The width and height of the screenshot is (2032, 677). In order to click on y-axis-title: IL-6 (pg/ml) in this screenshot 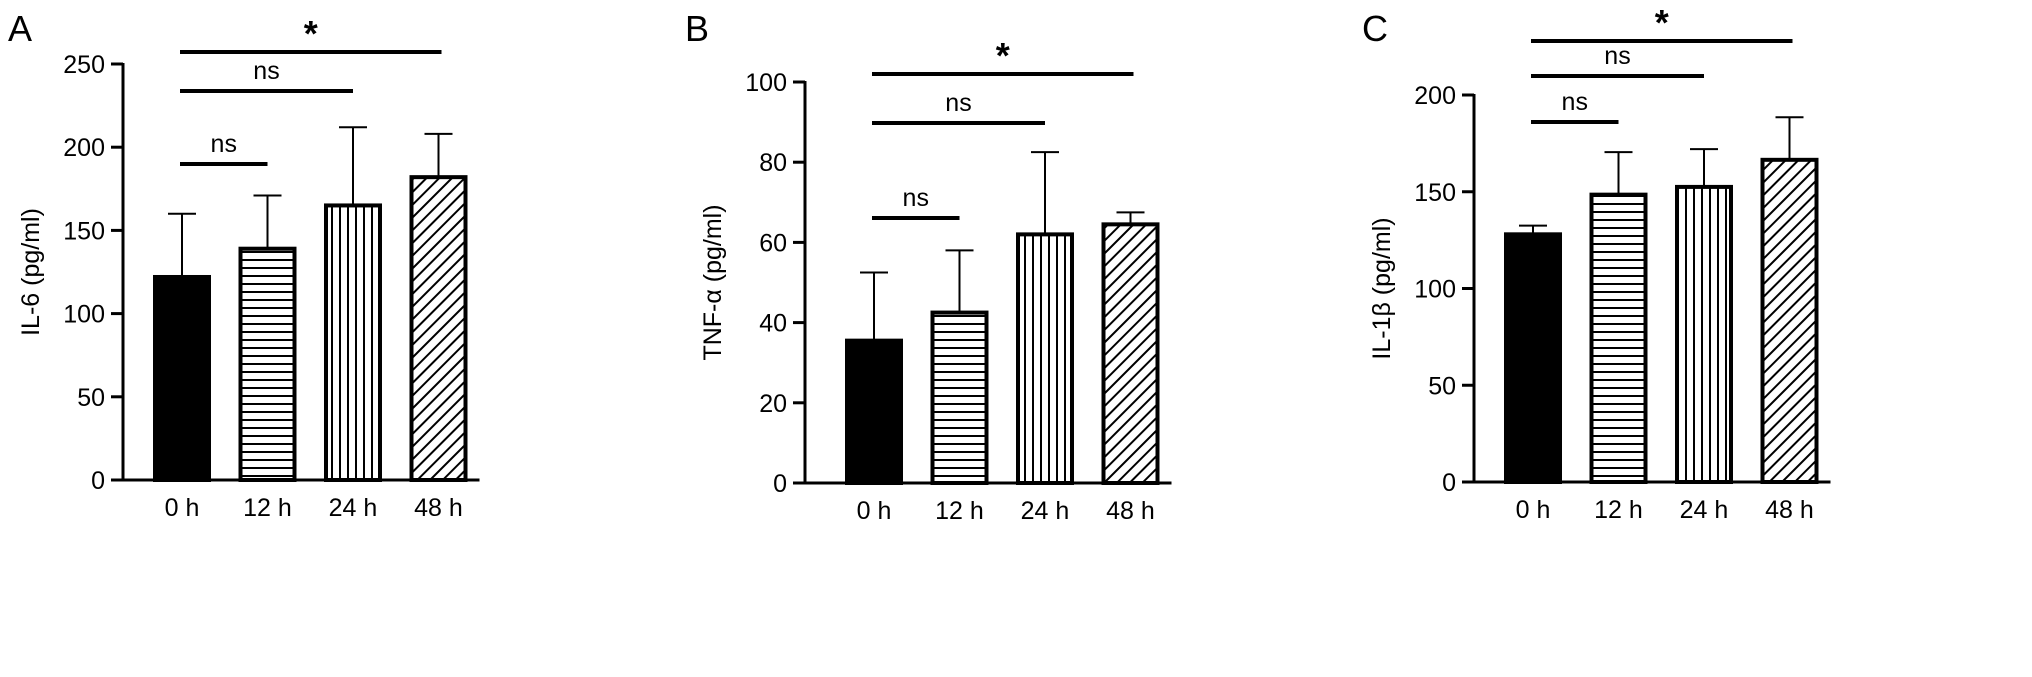, I will do `click(31, 272)`.